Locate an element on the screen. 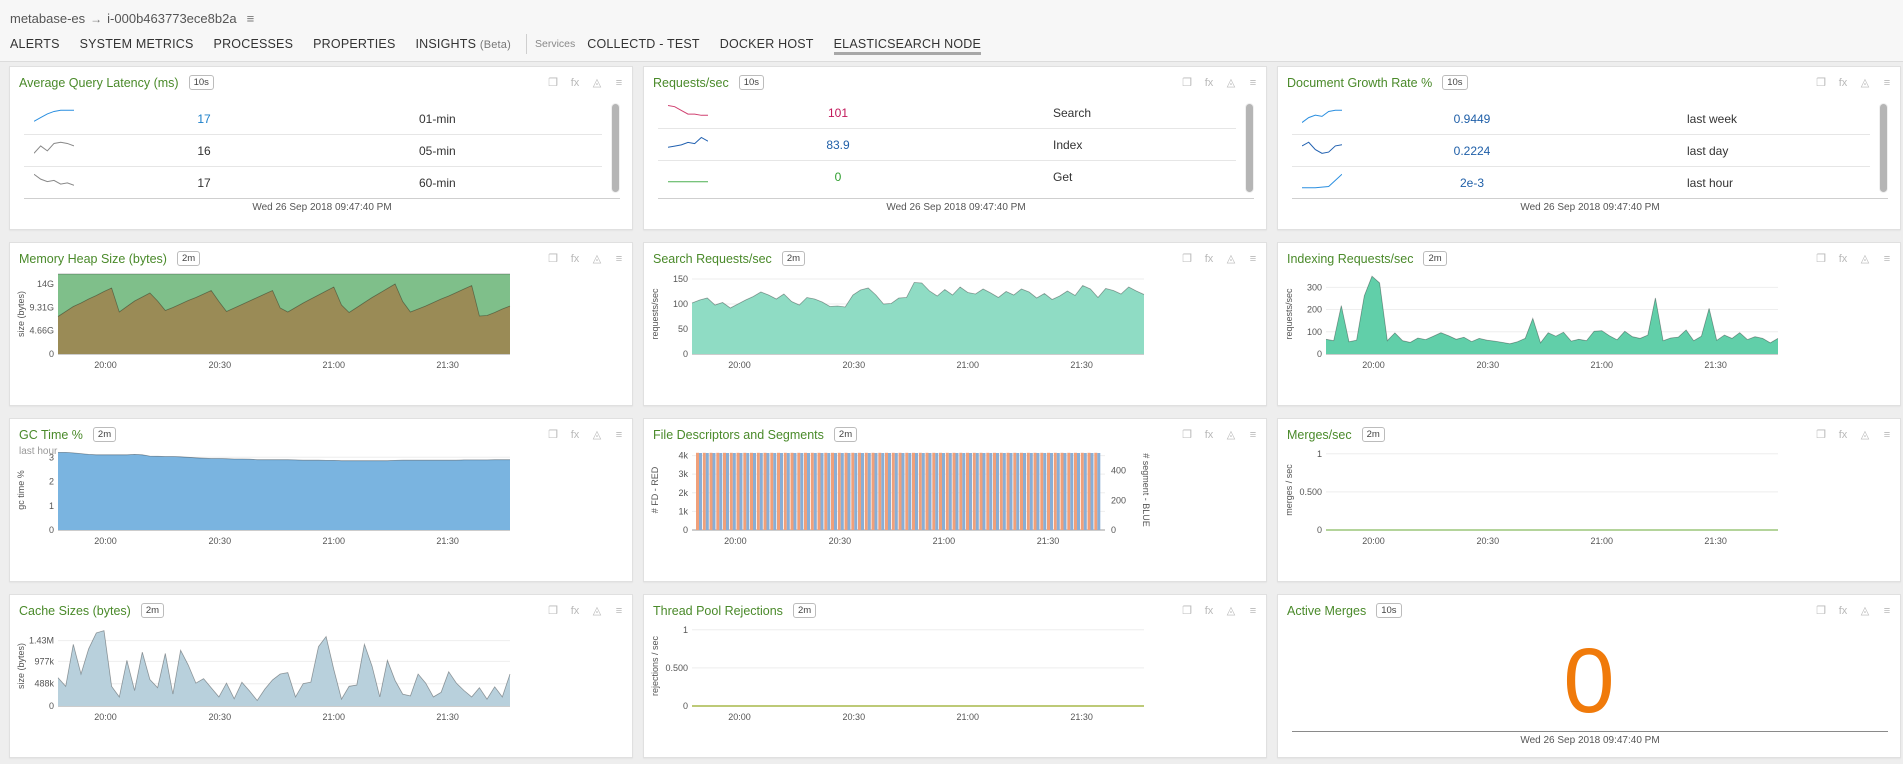 The width and height of the screenshot is (1903, 764). series-area is located at coordinates (284, 491).